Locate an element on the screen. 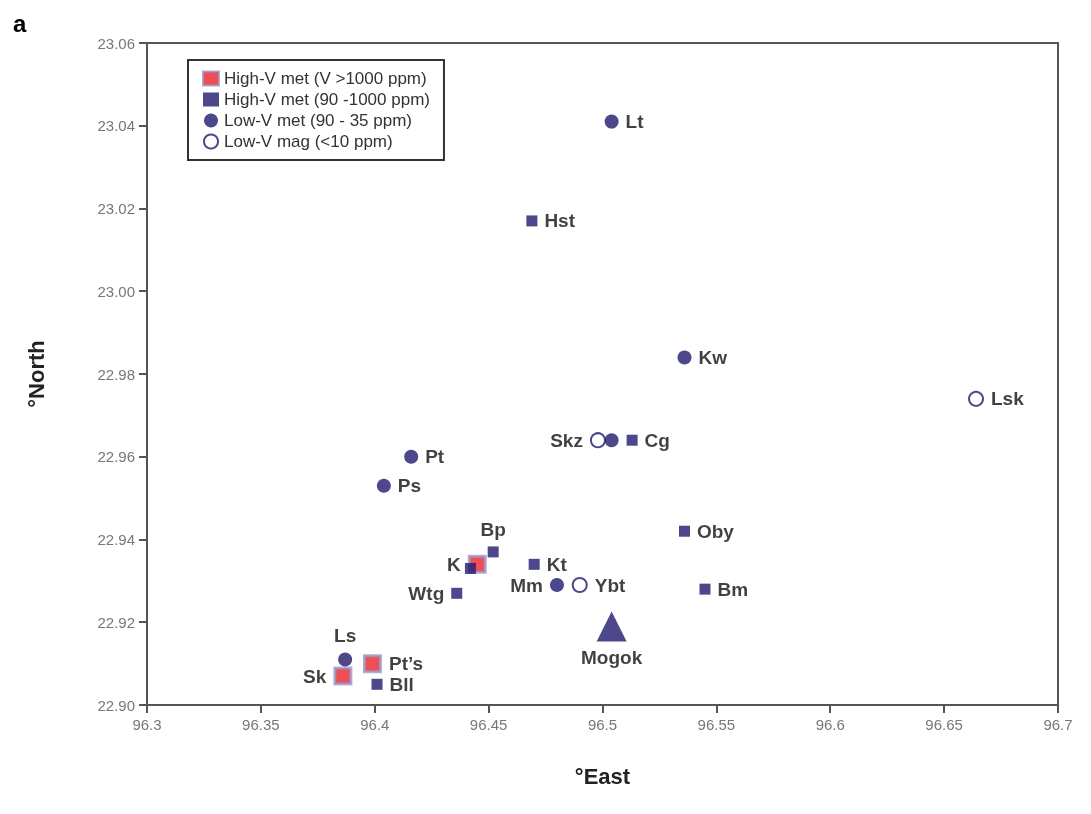 This screenshot has width=1091, height=814. data-label: Bm is located at coordinates (733, 589).